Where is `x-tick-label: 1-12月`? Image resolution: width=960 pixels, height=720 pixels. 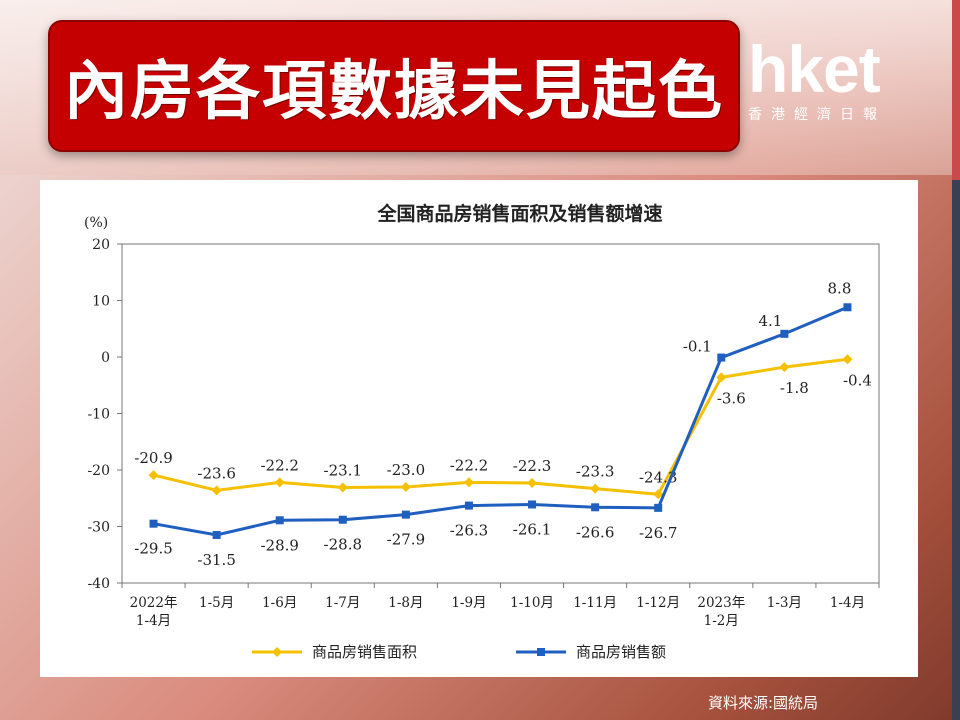
x-tick-label: 1-12月 is located at coordinates (658, 603).